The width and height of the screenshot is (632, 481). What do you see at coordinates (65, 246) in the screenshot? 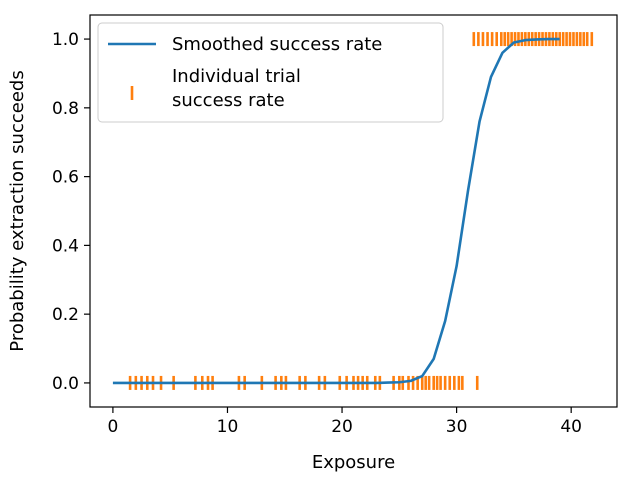
I see `y-tick-label: 0.4` at bounding box center [65, 246].